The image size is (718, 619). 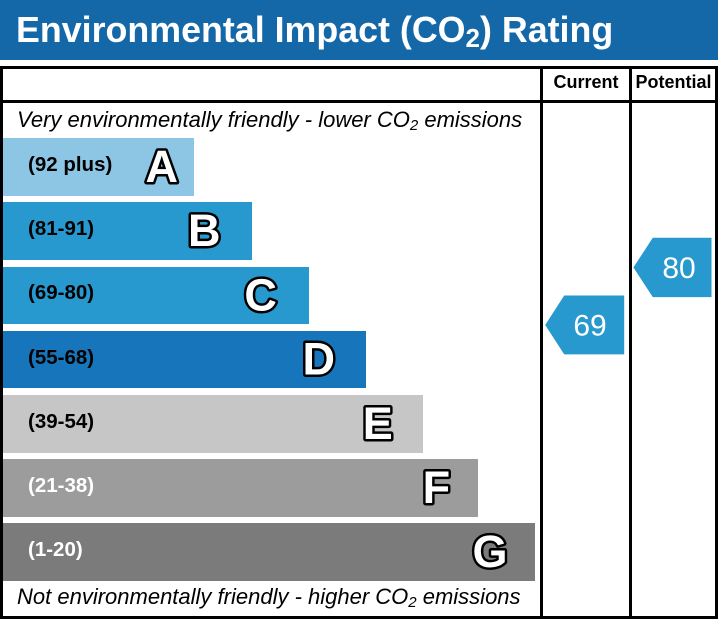 I want to click on svg-text: A, so click(x=162, y=166).